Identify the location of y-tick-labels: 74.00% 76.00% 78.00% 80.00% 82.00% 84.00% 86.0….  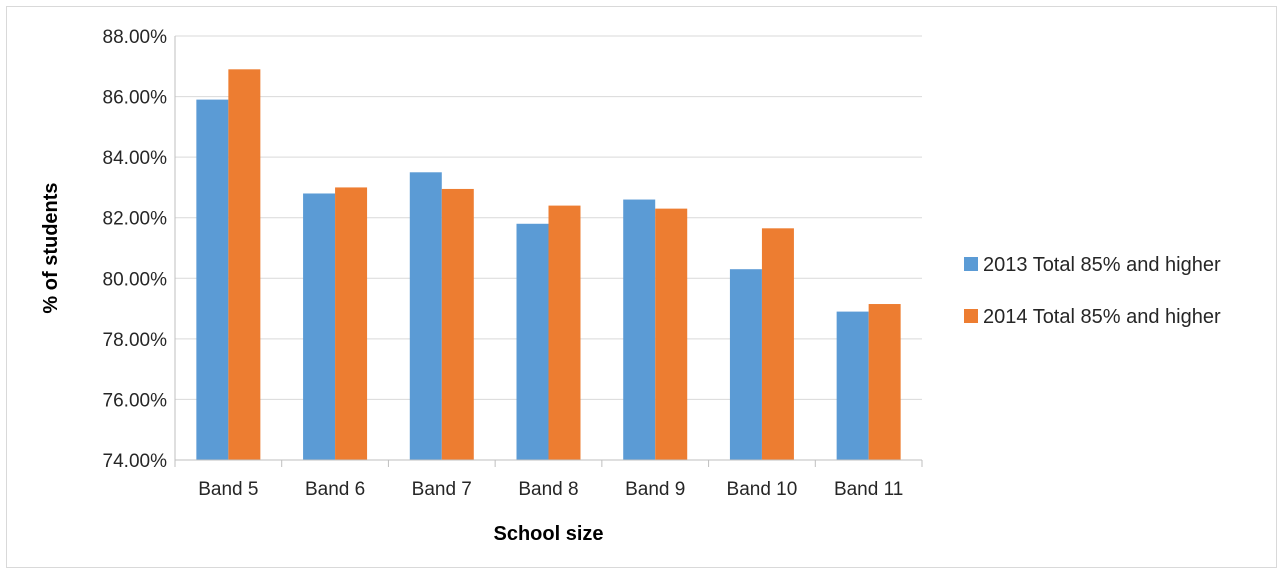
(135, 249).